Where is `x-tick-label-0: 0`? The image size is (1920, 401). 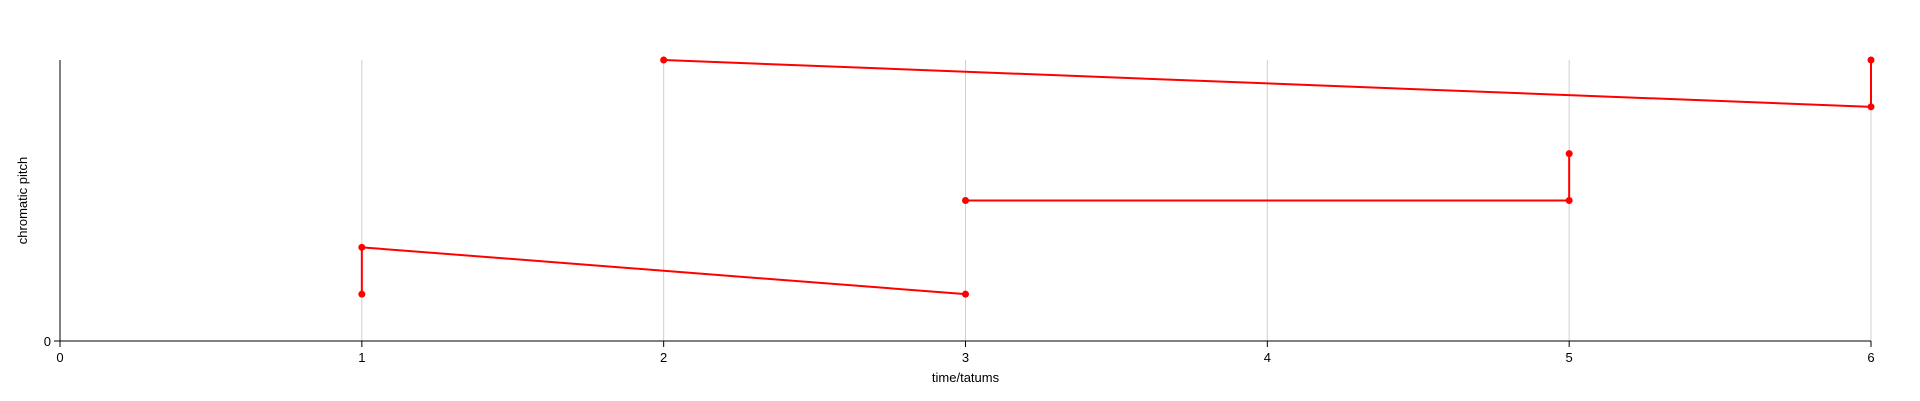
x-tick-label-0: 0 is located at coordinates (59, 357).